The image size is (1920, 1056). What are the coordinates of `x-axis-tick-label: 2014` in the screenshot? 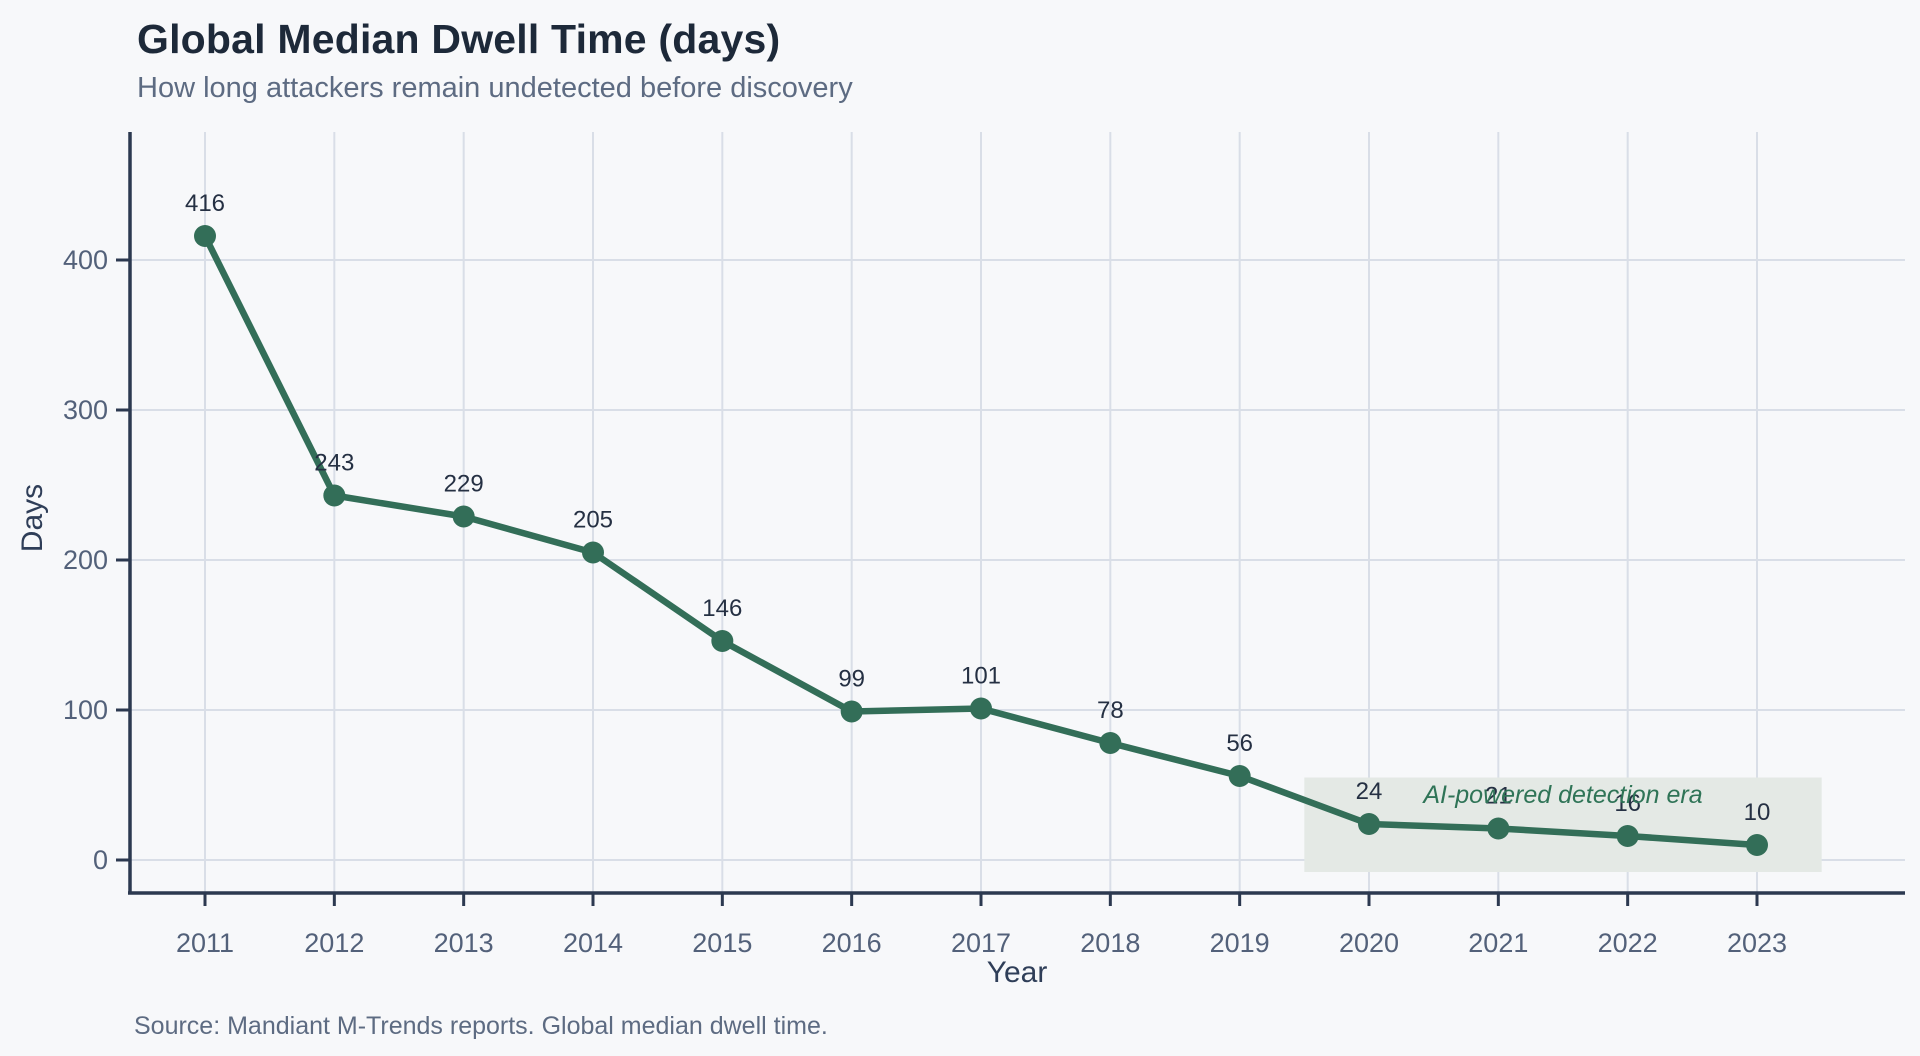 It's located at (593, 943).